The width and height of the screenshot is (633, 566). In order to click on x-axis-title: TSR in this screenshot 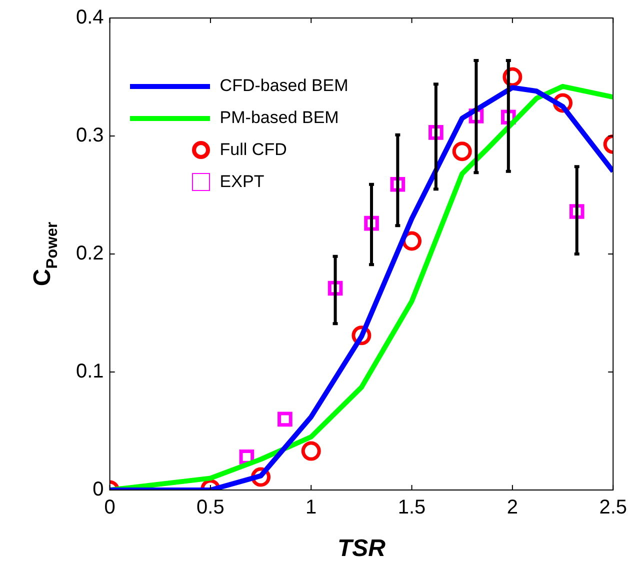, I will do `click(361, 548)`.